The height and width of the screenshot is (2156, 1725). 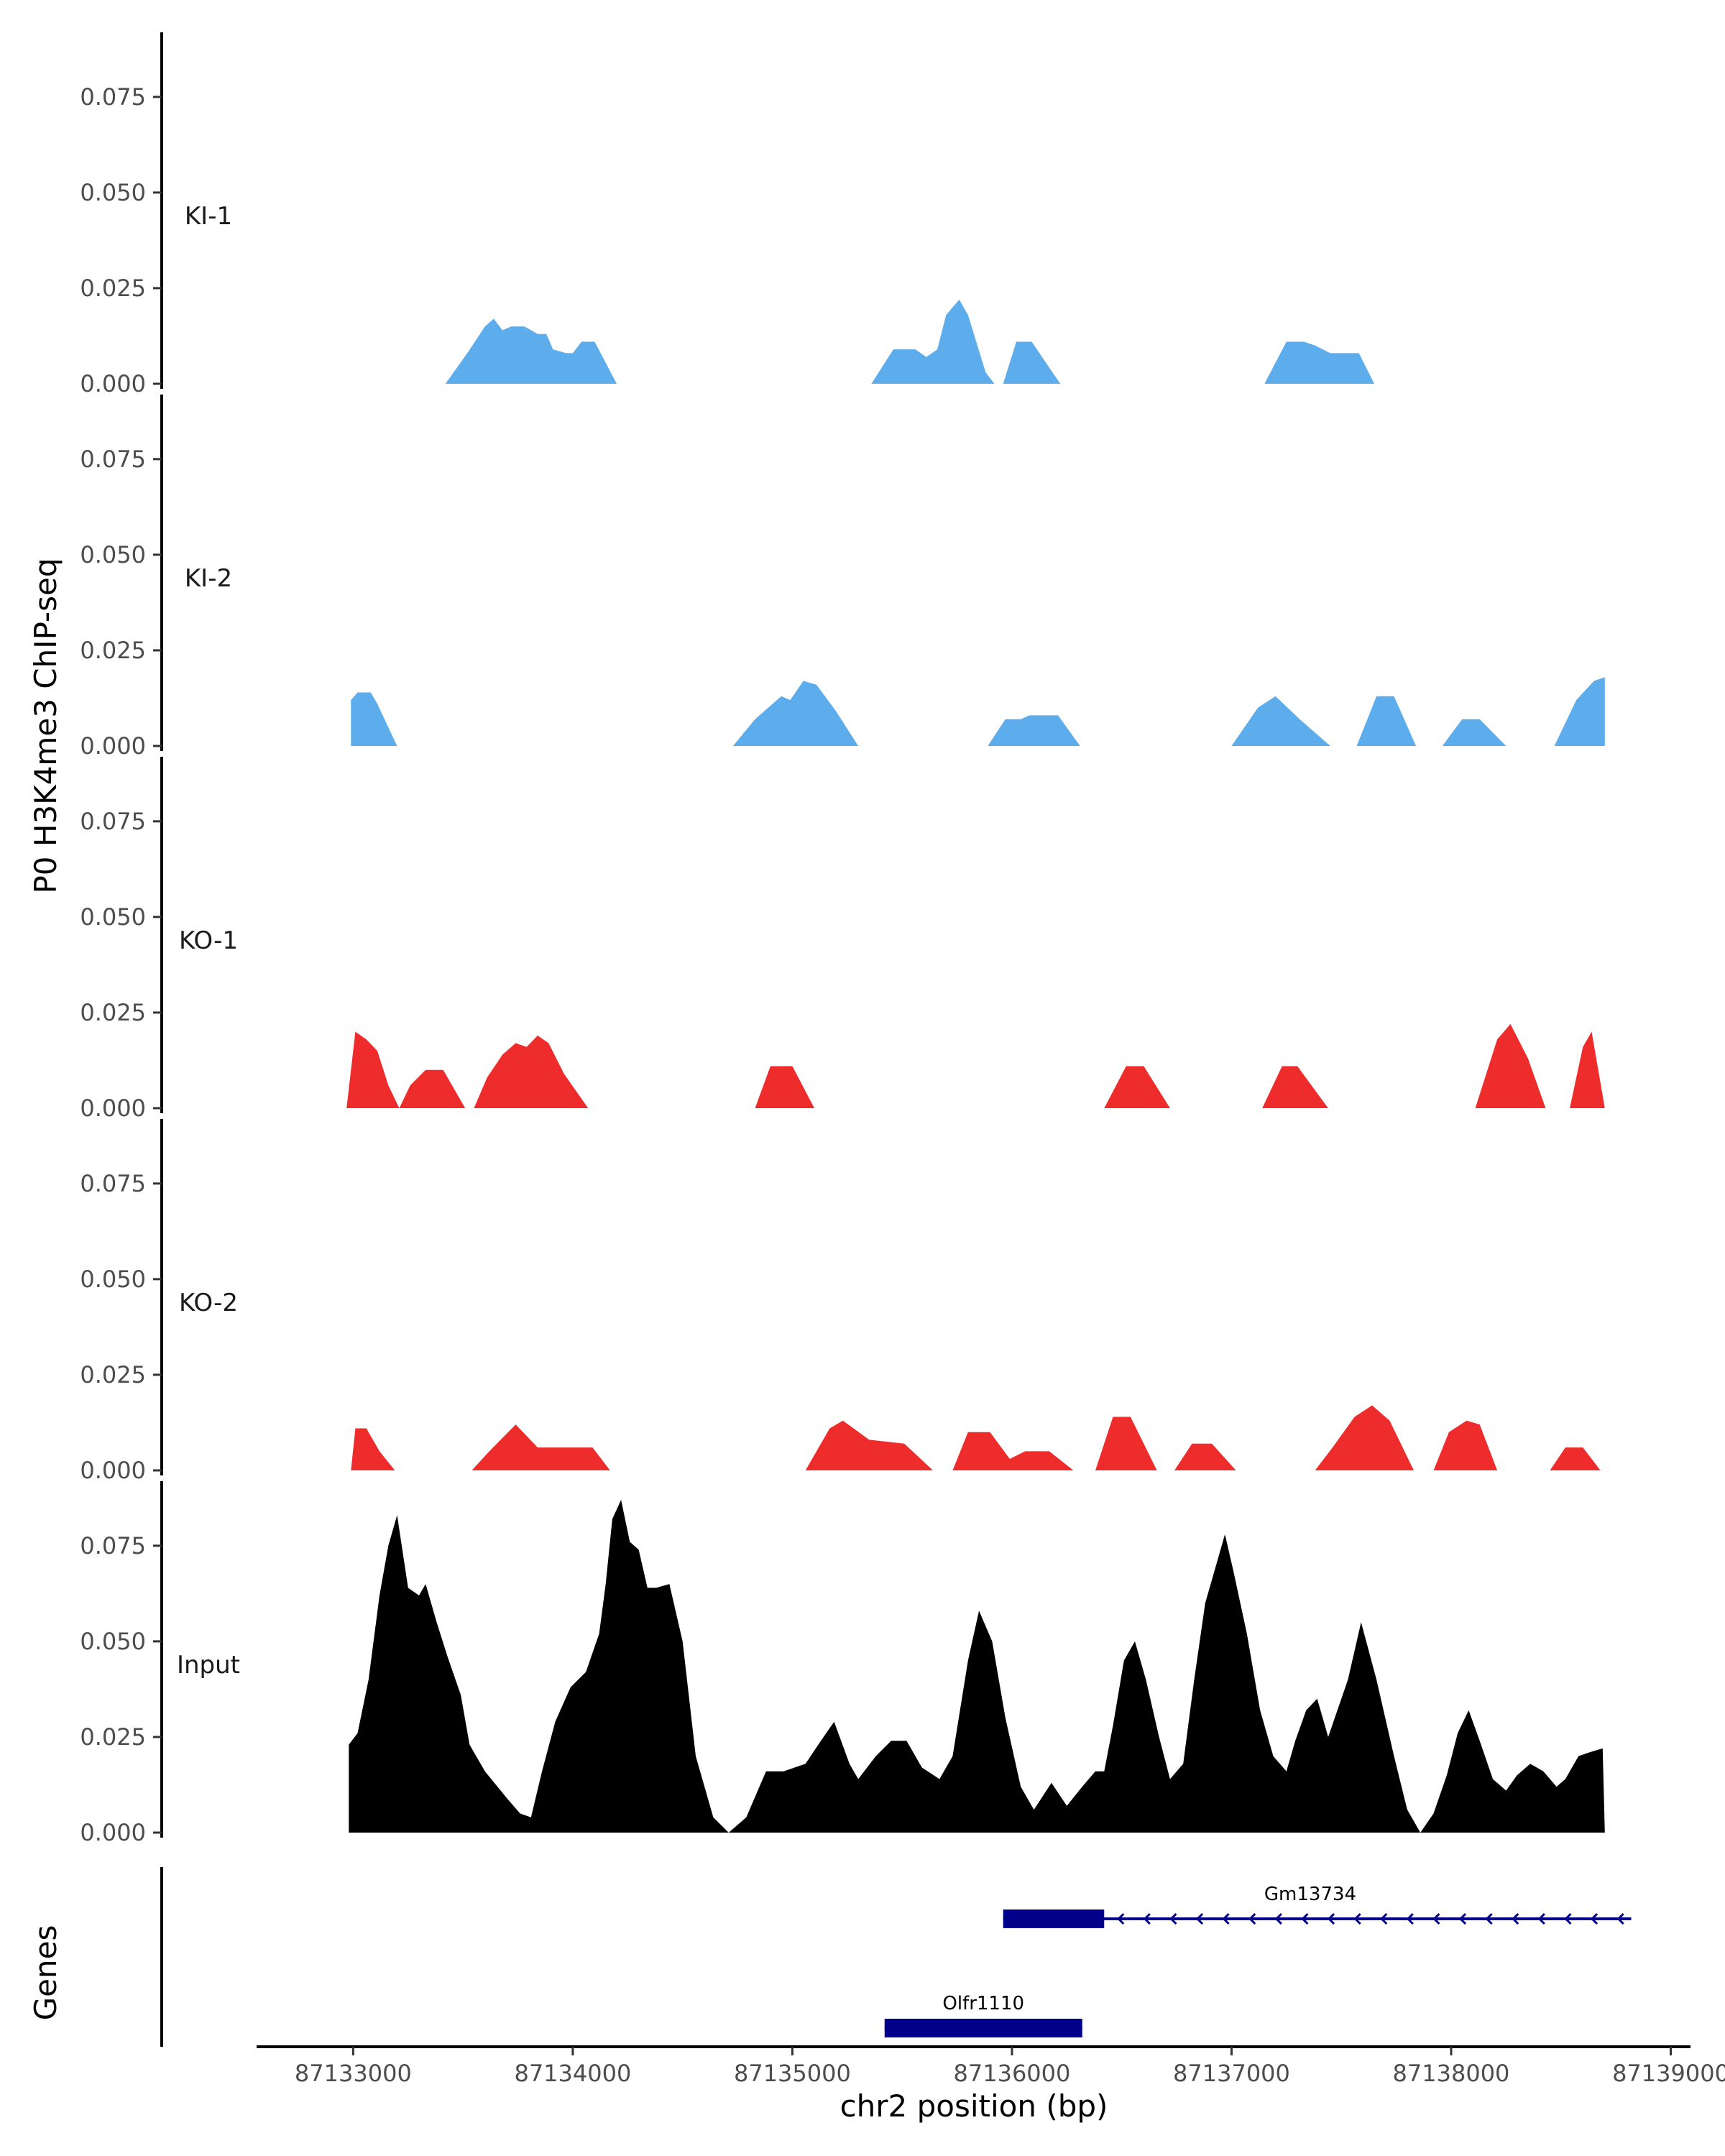 I want to click on x-tick-label: 87139000, so click(x=1668, y=2073).